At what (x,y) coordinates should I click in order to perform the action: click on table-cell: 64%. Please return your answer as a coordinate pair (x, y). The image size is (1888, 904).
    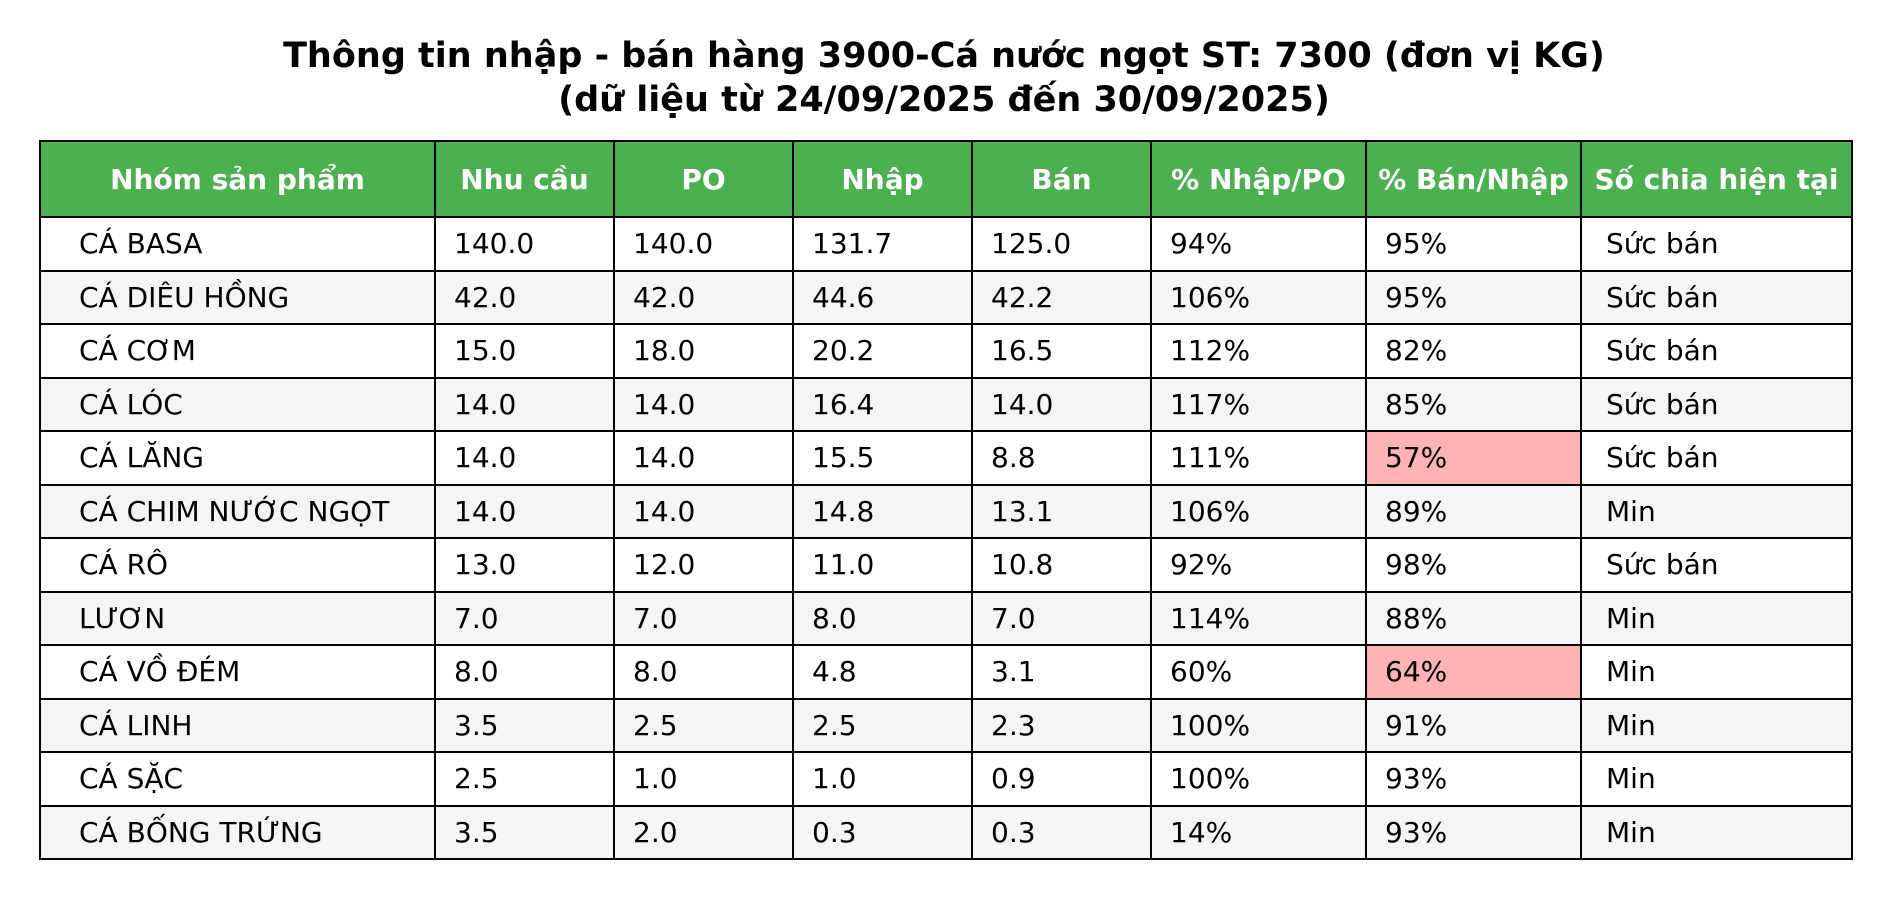
    Looking at the image, I should click on (1473, 672).